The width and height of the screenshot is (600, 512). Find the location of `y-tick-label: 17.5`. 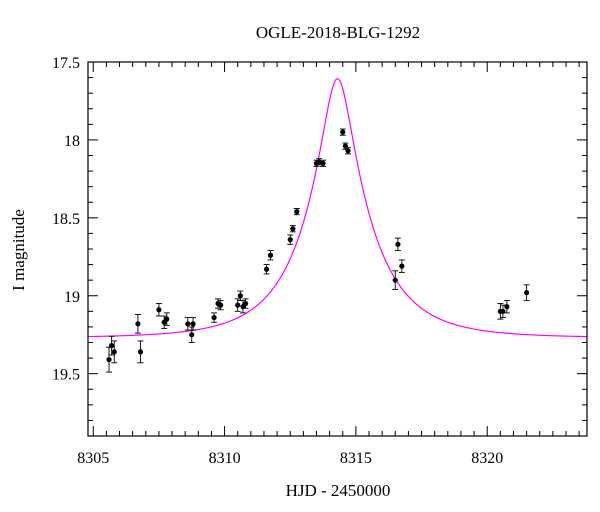

y-tick-label: 17.5 is located at coordinates (66, 63).